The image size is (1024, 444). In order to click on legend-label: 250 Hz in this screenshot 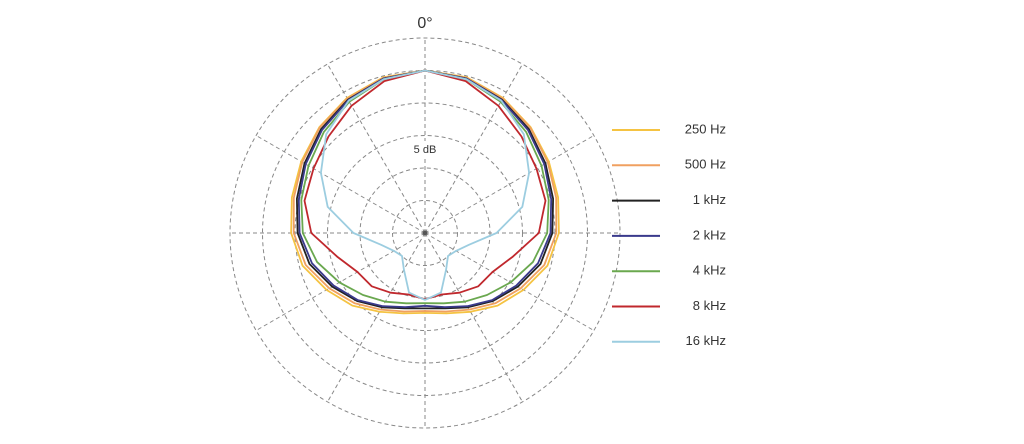, I will do `click(705, 128)`.